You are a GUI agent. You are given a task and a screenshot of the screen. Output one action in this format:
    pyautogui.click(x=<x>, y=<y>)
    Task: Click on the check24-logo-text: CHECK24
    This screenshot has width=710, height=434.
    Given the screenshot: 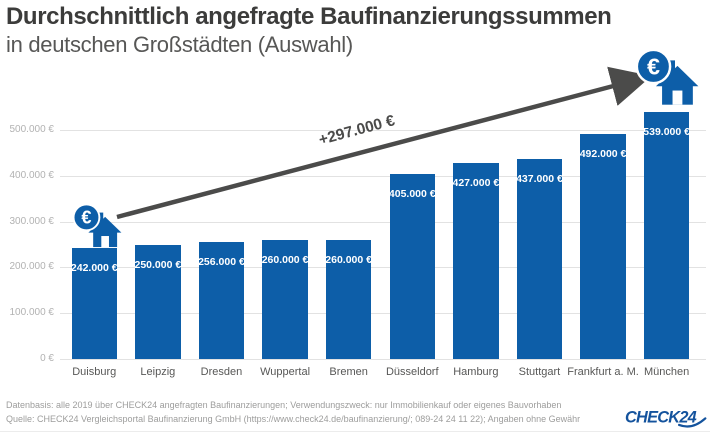 What is the action you would take?
    pyautogui.click(x=661, y=418)
    